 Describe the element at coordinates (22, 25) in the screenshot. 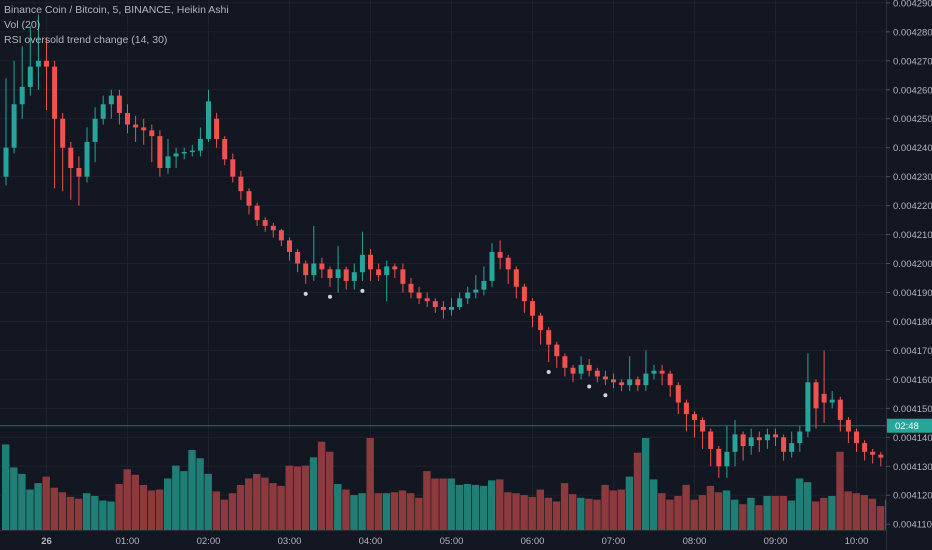

I see `volume-indicator-label: Vol (20)` at that location.